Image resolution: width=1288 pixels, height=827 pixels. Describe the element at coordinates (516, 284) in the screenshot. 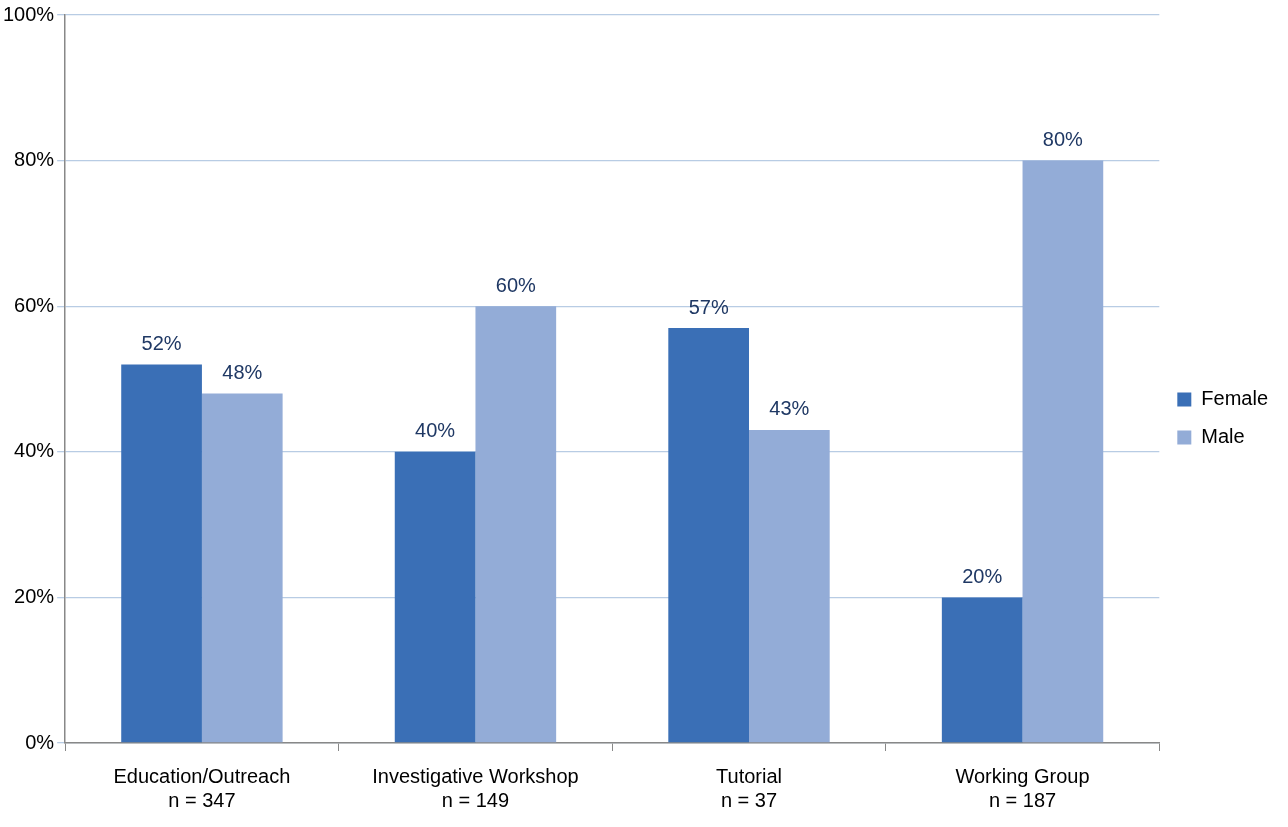

I see `data-label: 60%` at that location.